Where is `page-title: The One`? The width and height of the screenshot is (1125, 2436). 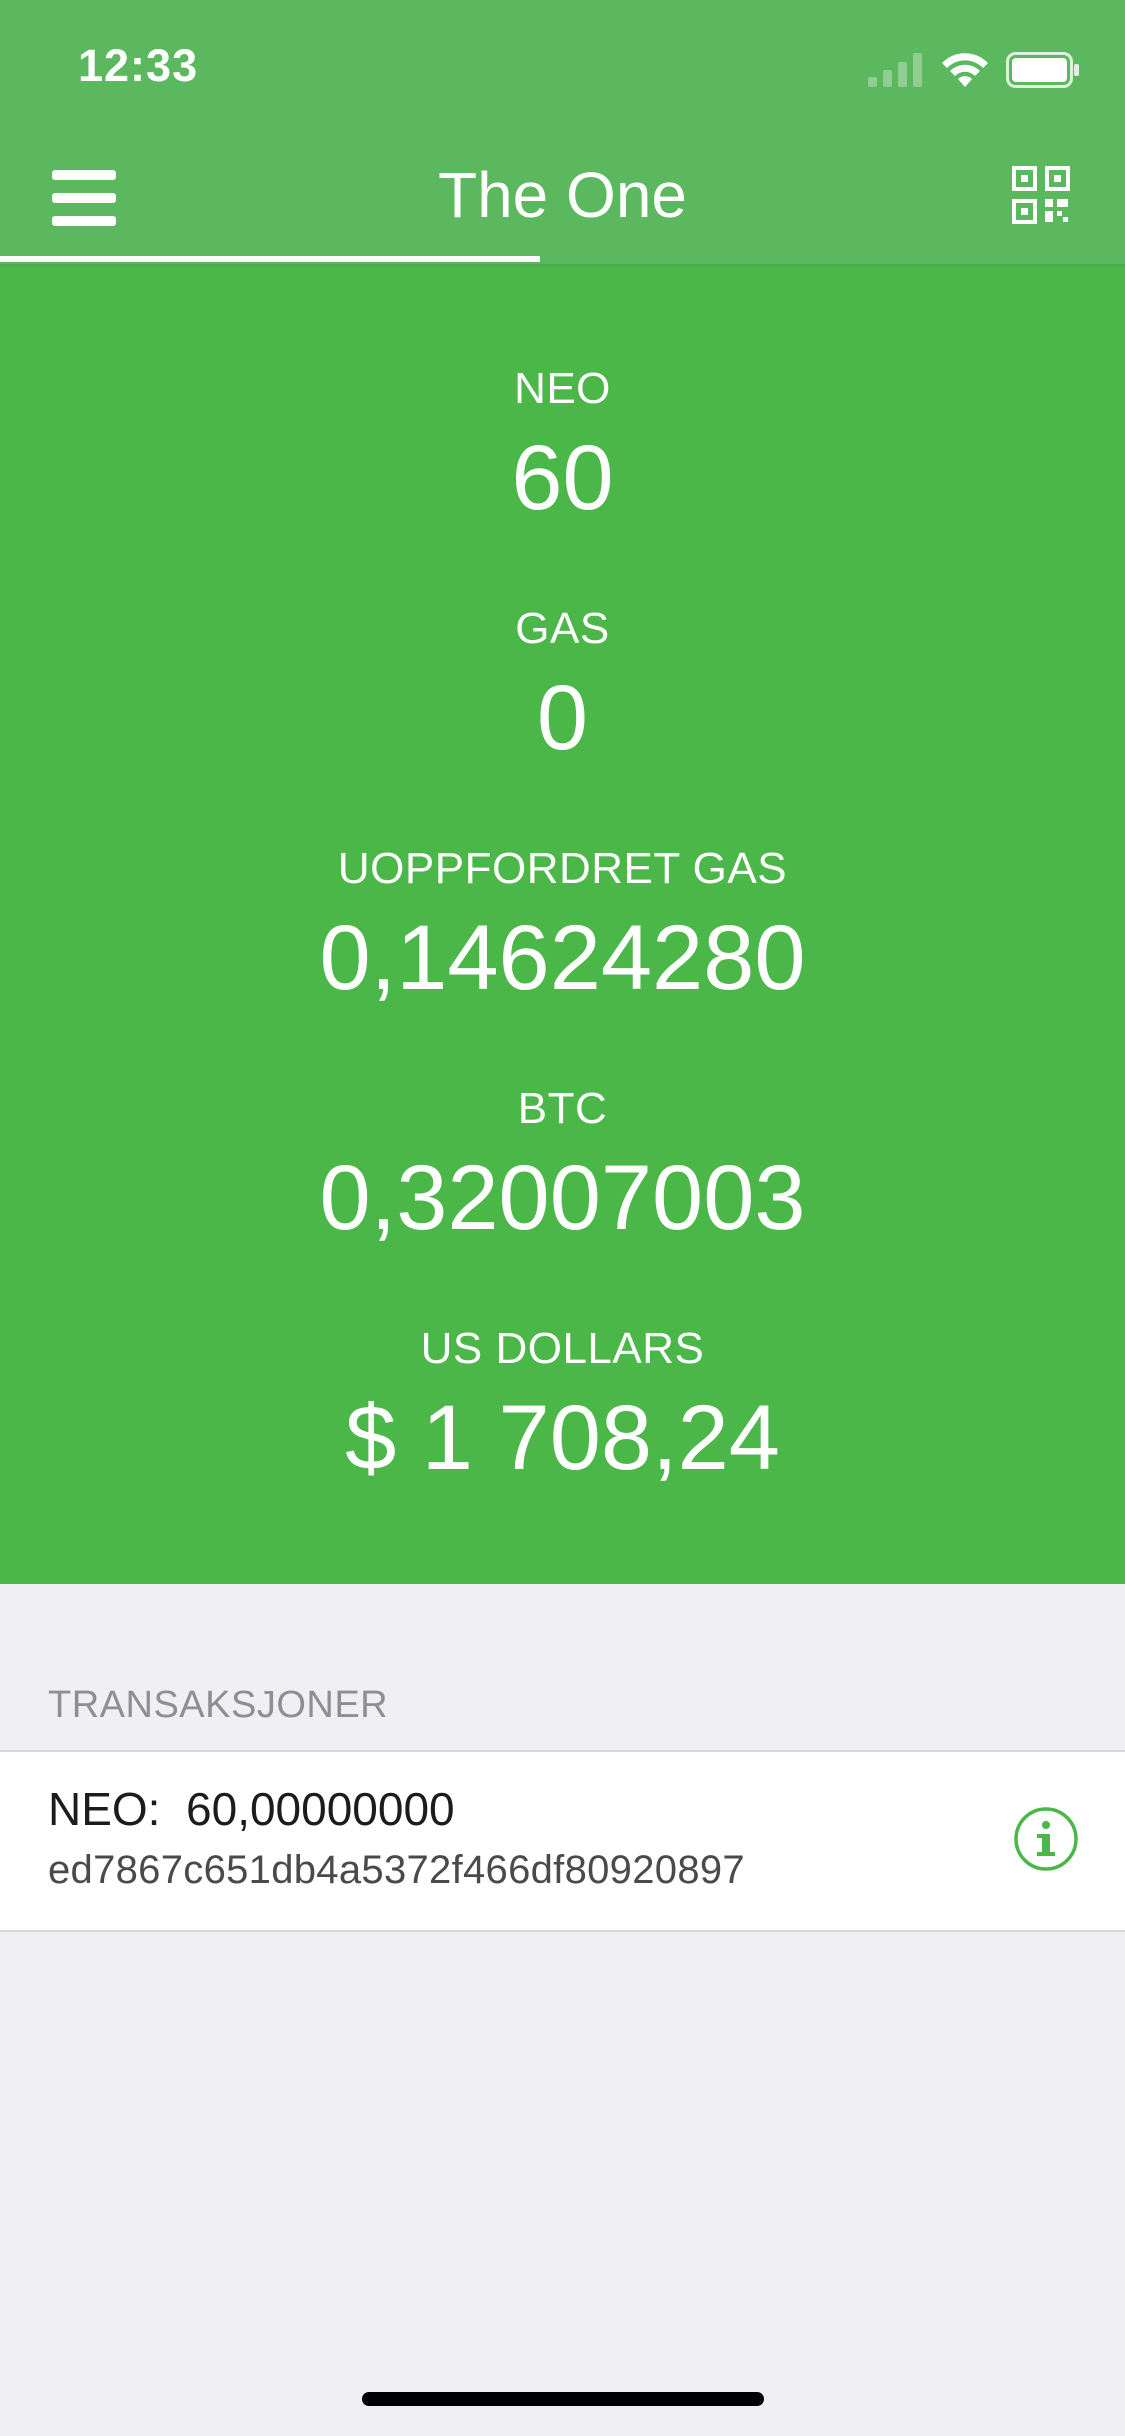
page-title: The One is located at coordinates (562, 195).